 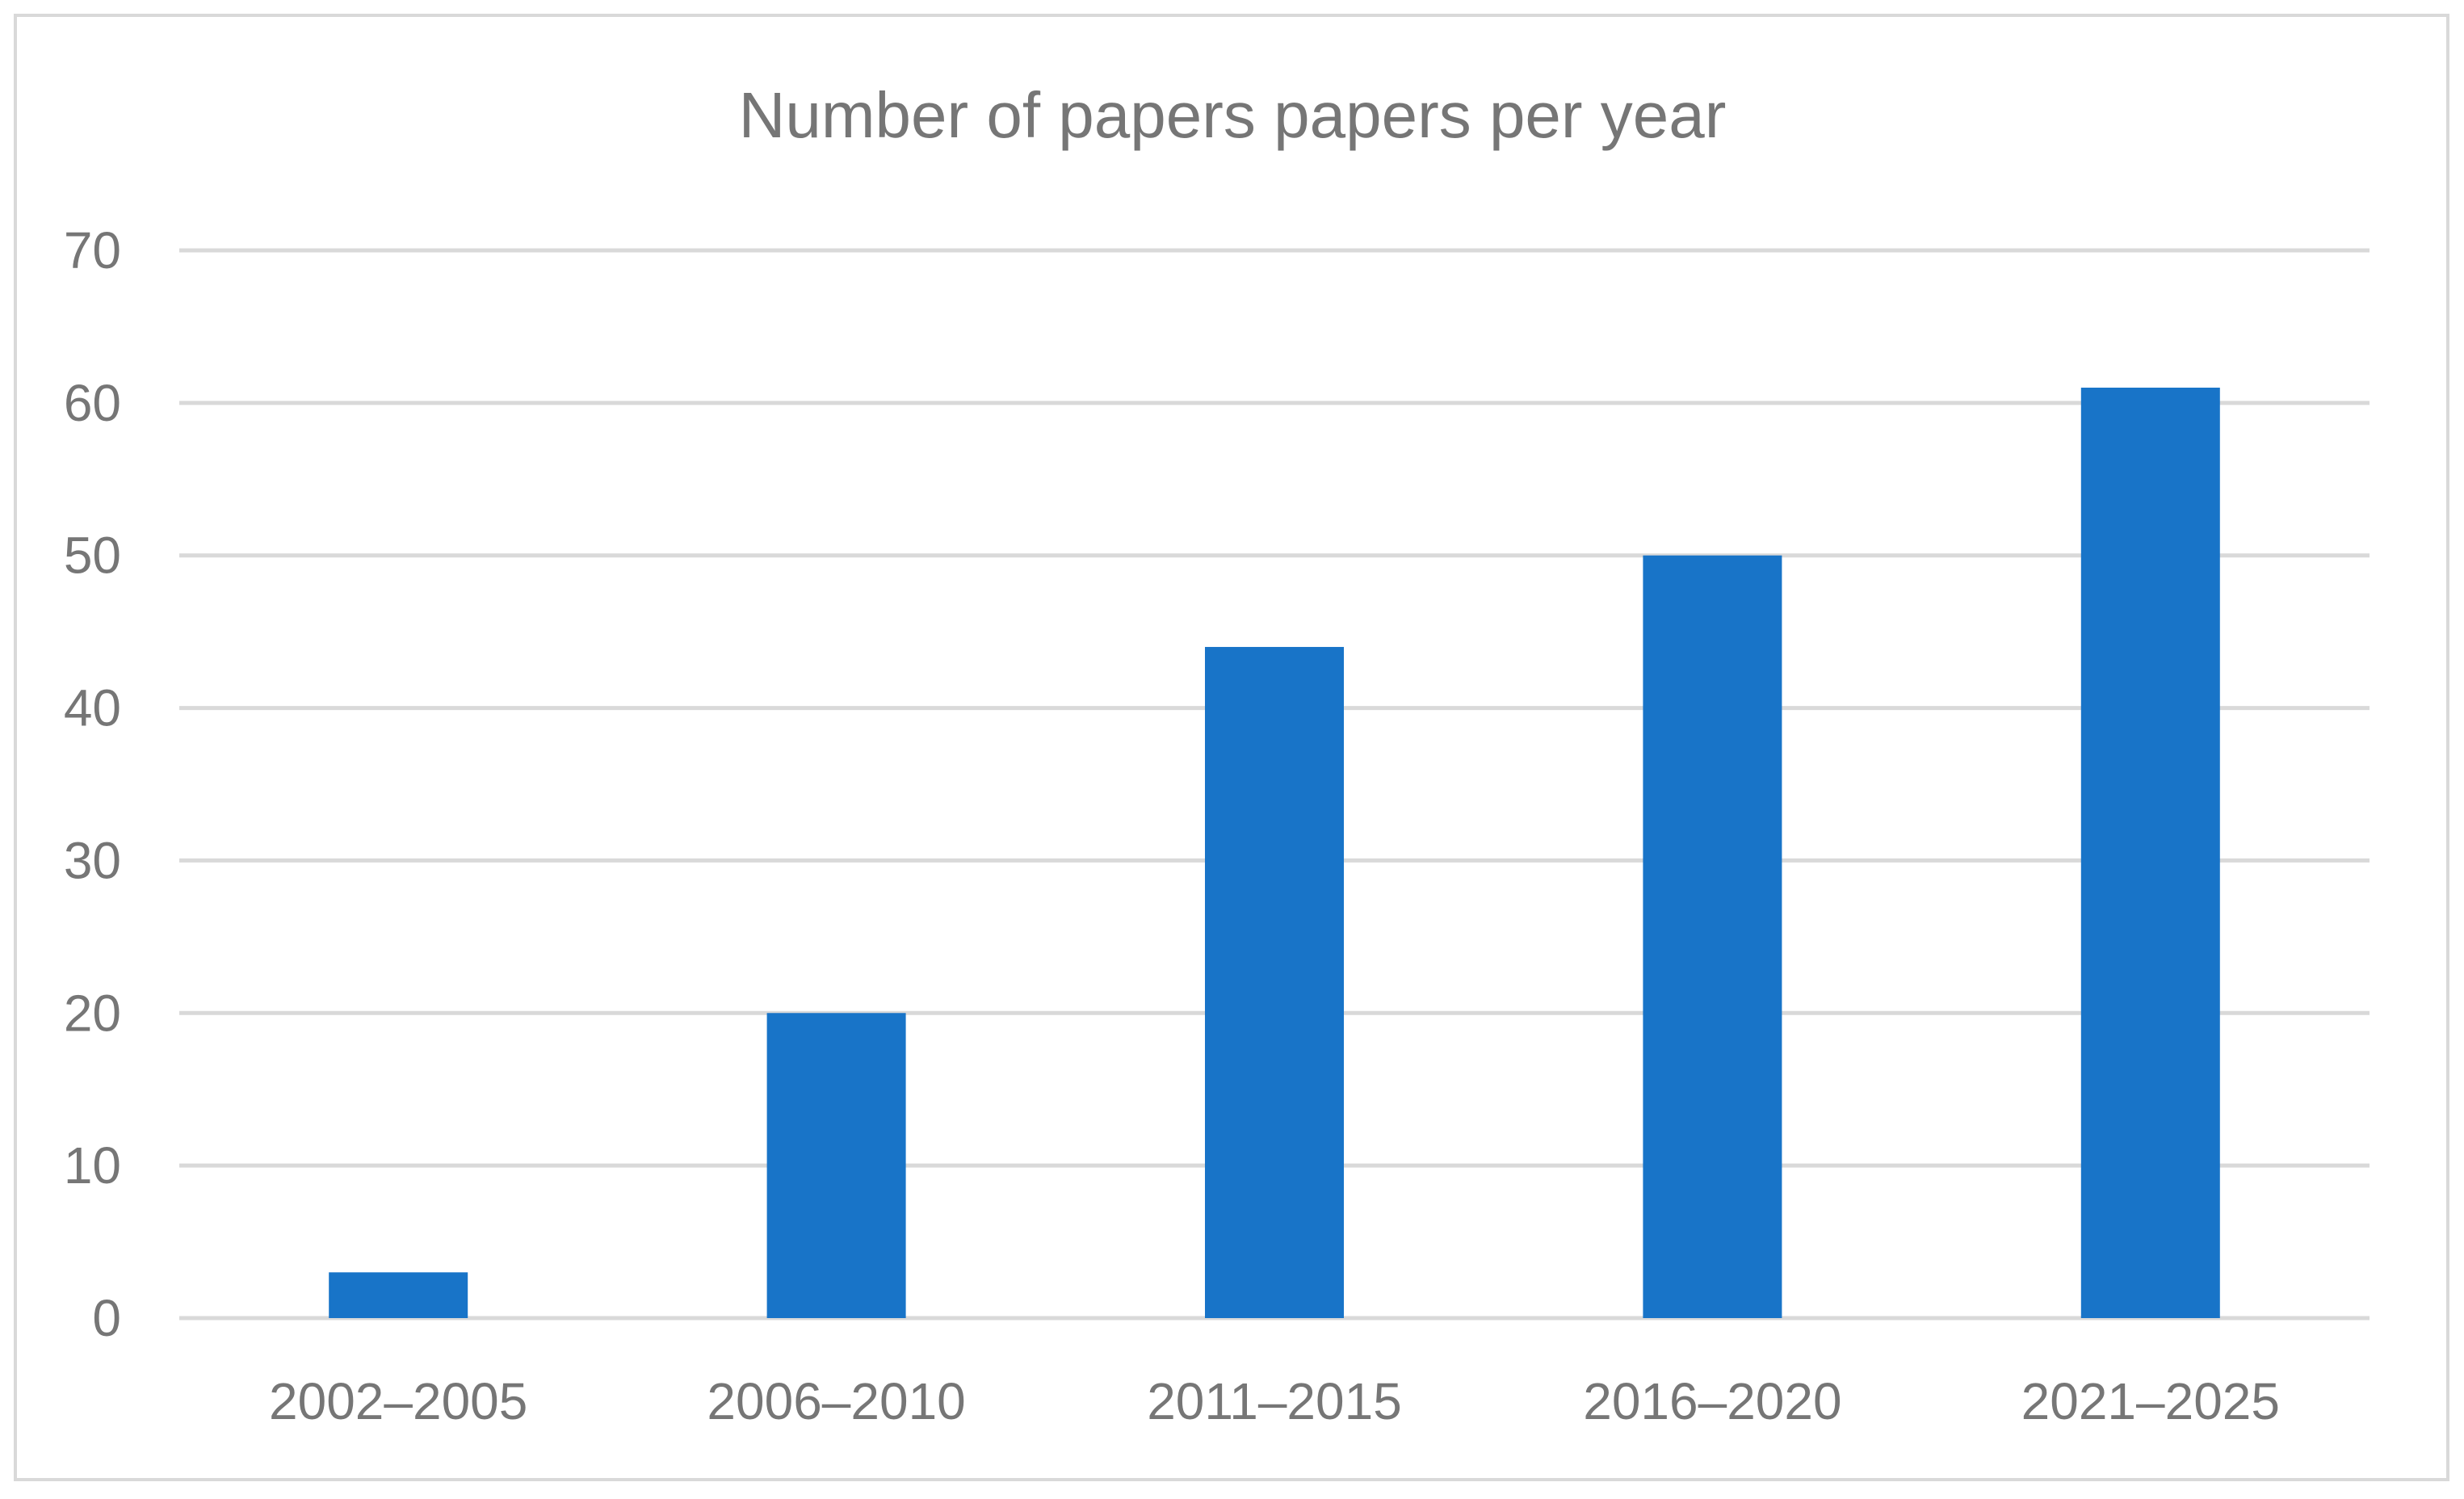 What do you see at coordinates (92, 708) in the screenshot?
I see `y-tick-label: 40` at bounding box center [92, 708].